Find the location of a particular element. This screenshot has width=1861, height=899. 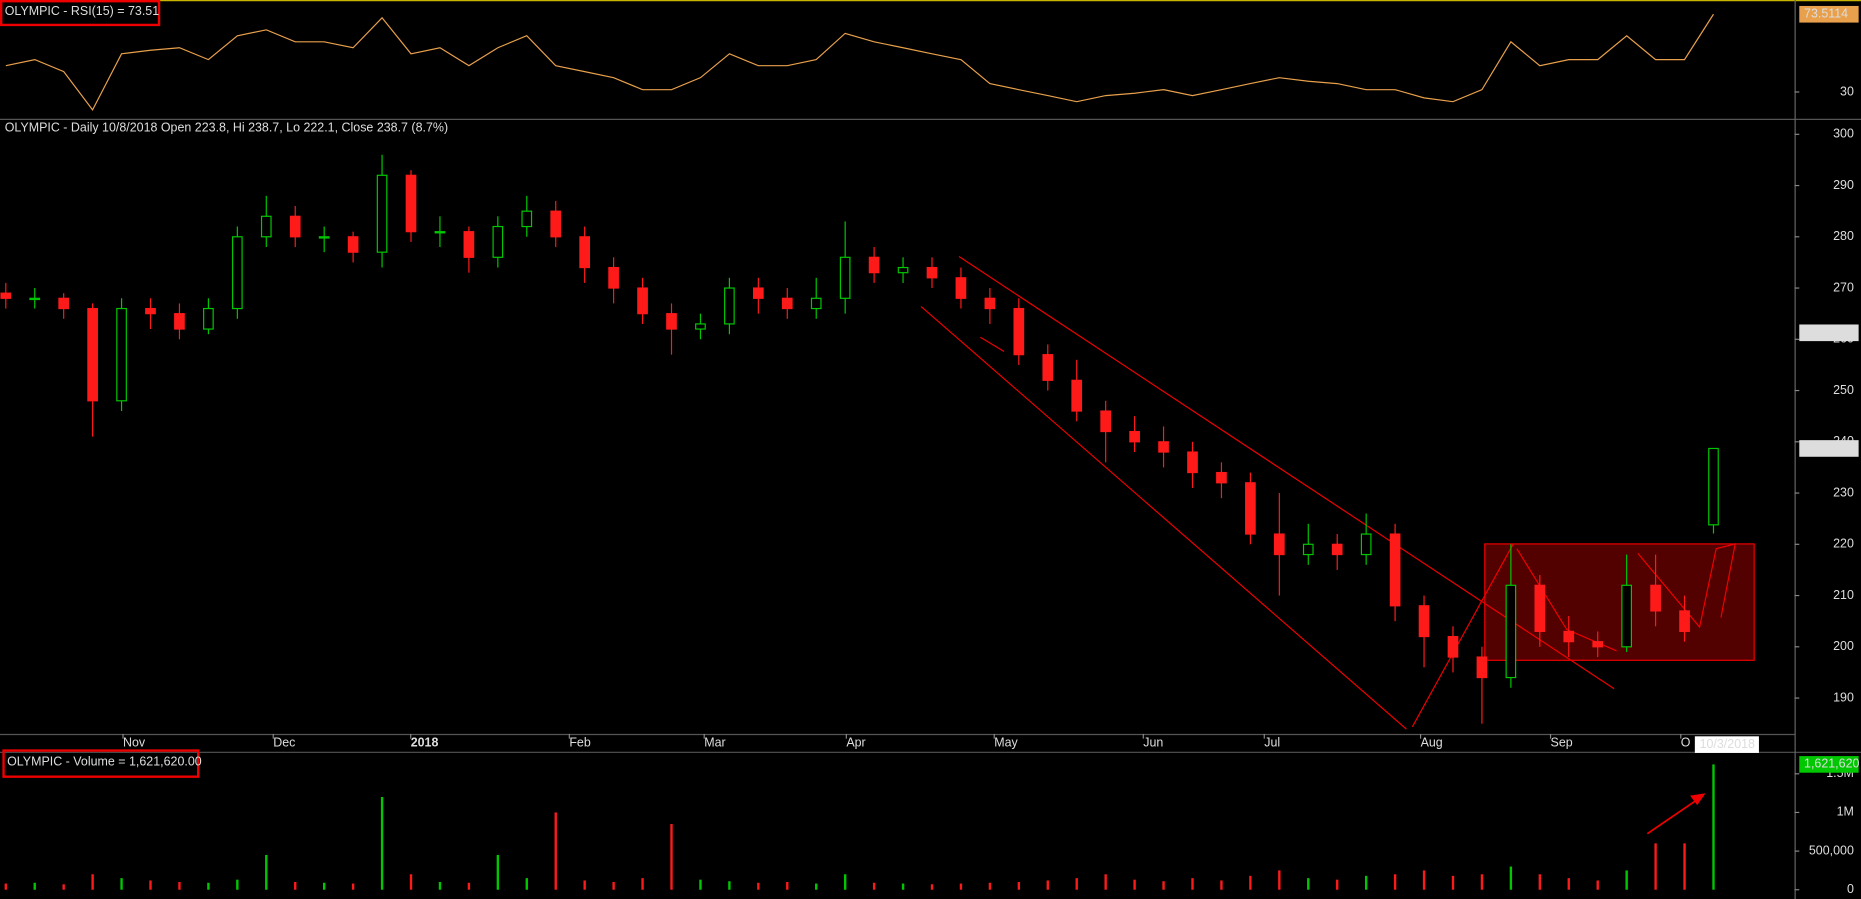

x-tick-label: Mar is located at coordinates (714, 743).